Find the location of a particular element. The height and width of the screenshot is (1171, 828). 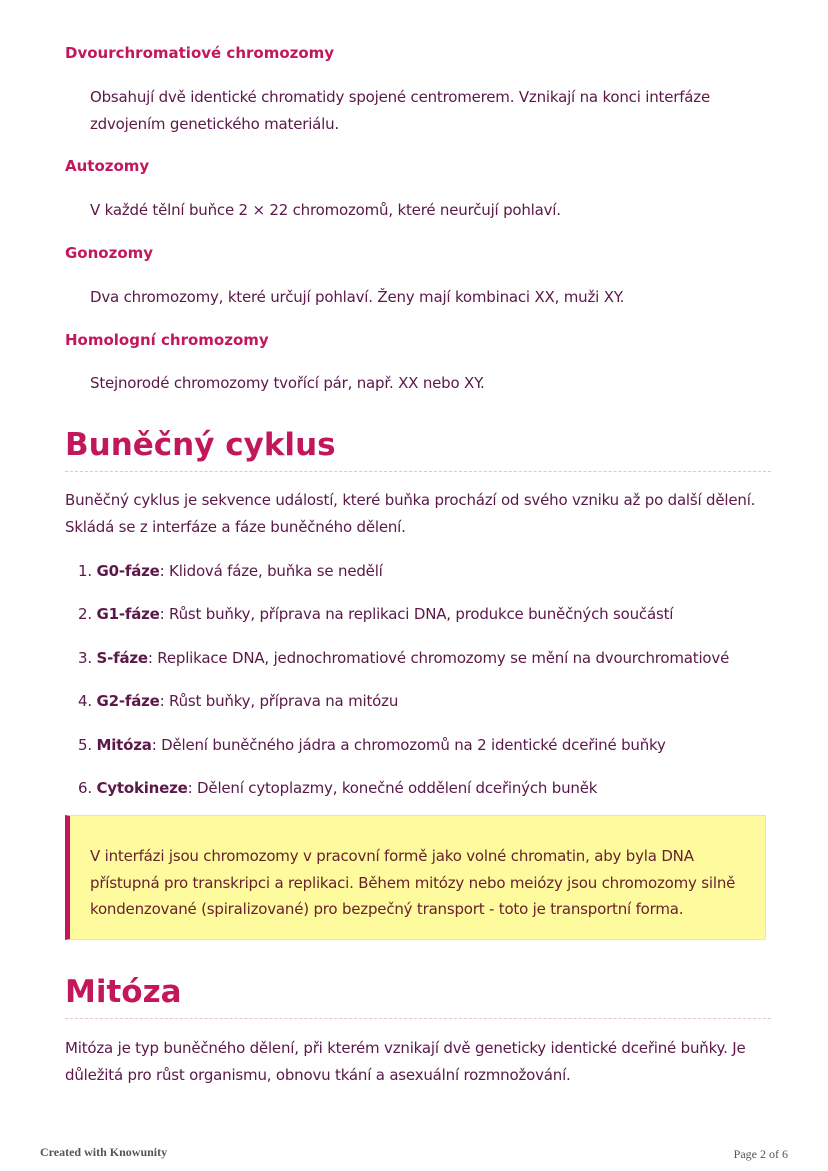

phase-text: : Růst buňky, příprava na mitózu is located at coordinates (279, 701).